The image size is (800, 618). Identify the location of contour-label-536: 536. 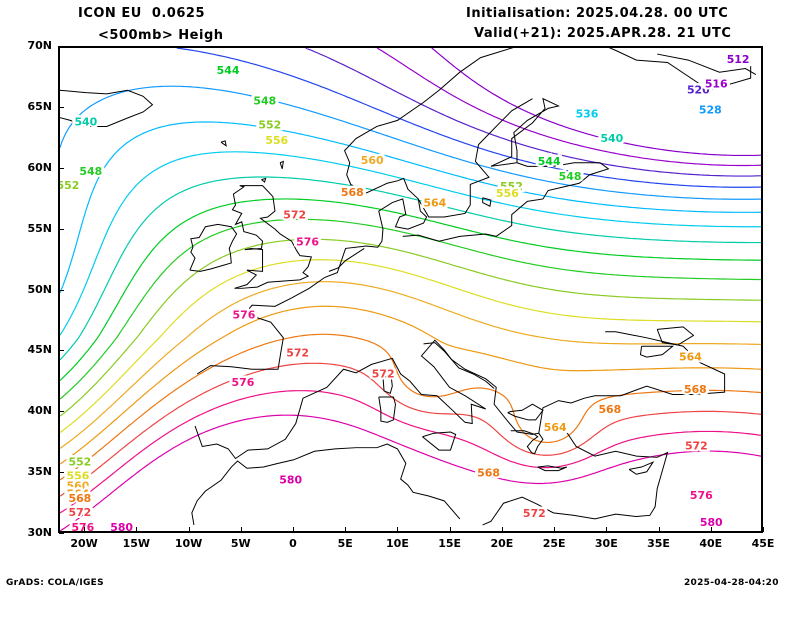
(587, 113).